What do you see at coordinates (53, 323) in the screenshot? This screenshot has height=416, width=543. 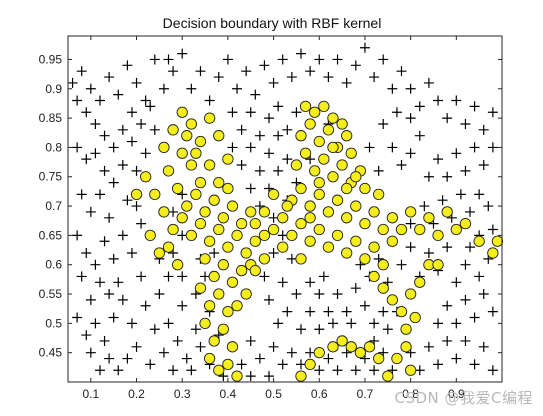 I see `y-tick-label: 0.5` at bounding box center [53, 323].